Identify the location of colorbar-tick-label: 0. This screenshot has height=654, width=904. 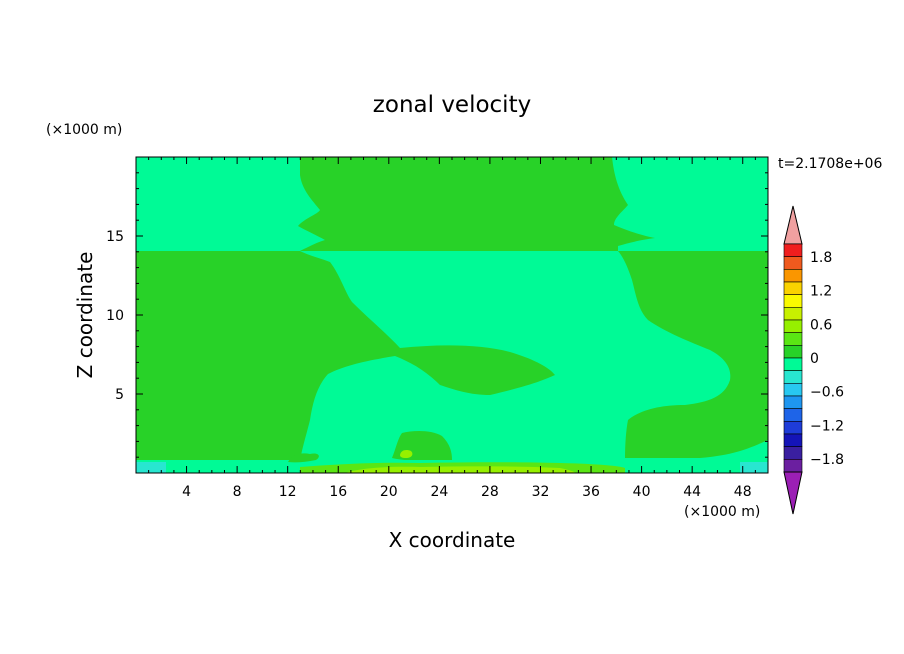
(814, 359).